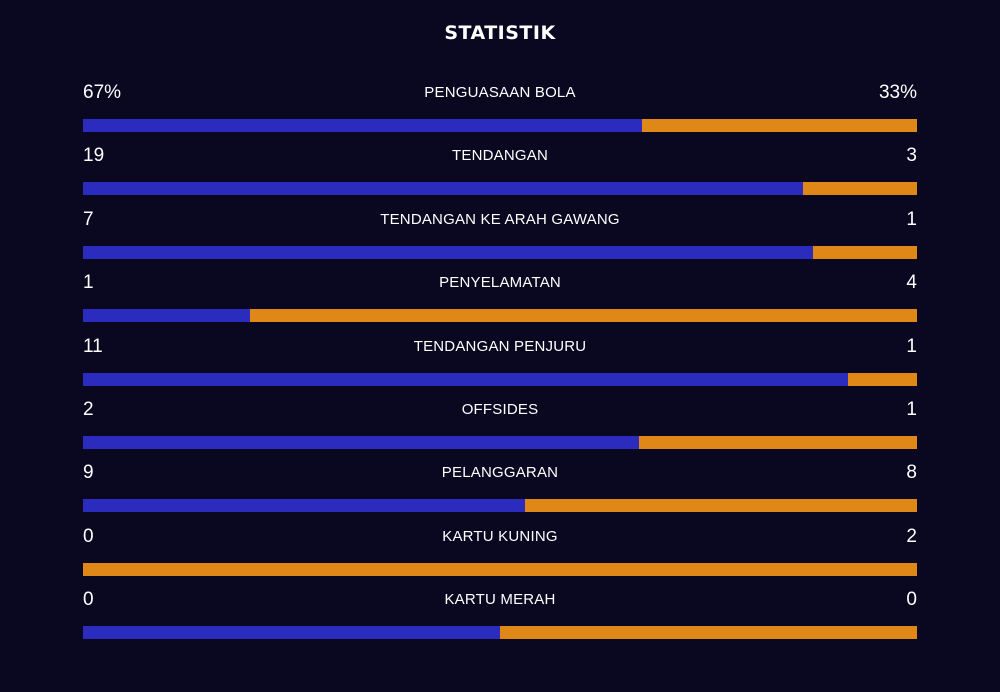 The width and height of the screenshot is (1000, 692). I want to click on stat-row-possession: 67% PENGUASAAN BOLA 33%, so click(500, 109).